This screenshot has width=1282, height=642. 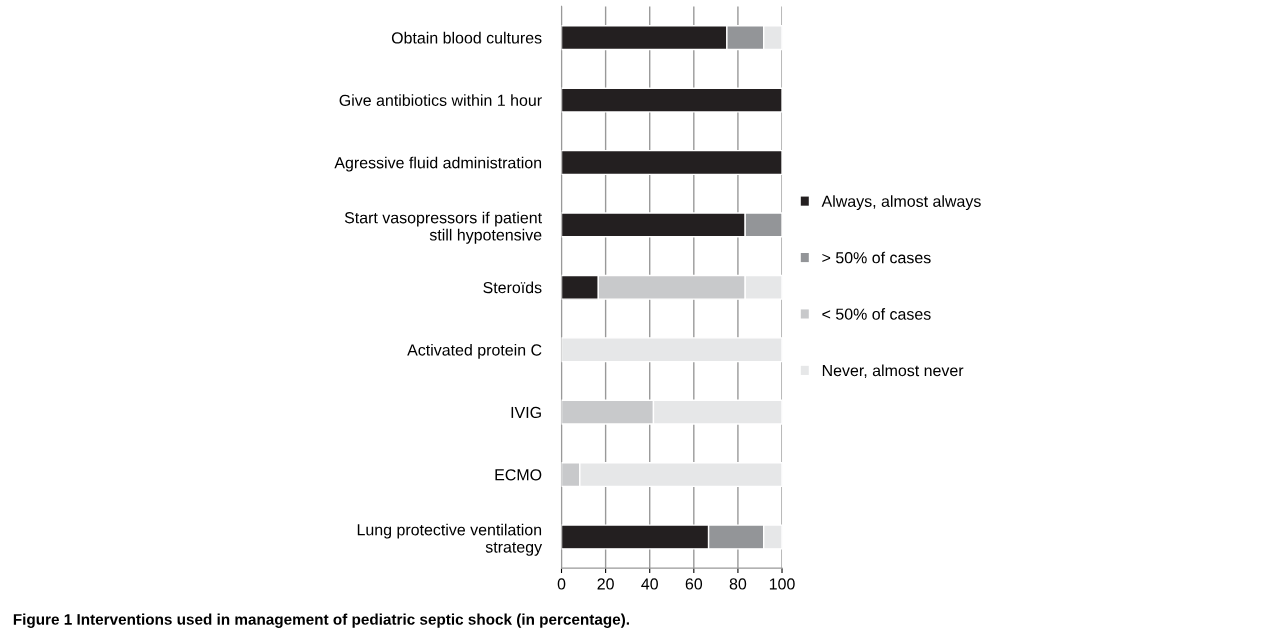 I want to click on legend-label: Always, almost always, so click(x=901, y=203).